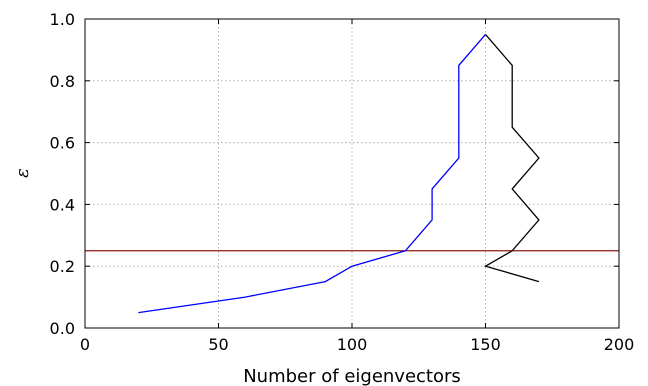 The image size is (648, 386). What do you see at coordinates (62, 328) in the screenshot?
I see `y-tick-label: 0.0` at bounding box center [62, 328].